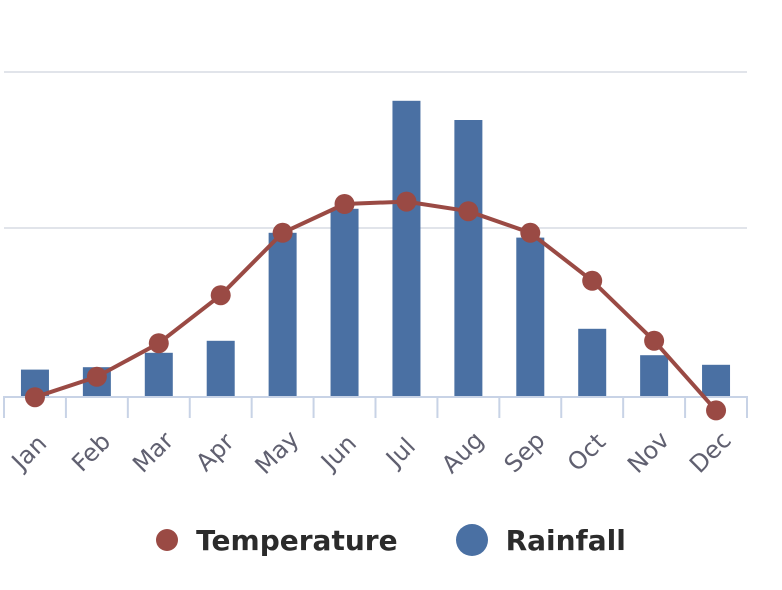 This screenshot has width=782, height=590. I want to click on bar-mar, so click(158, 374).